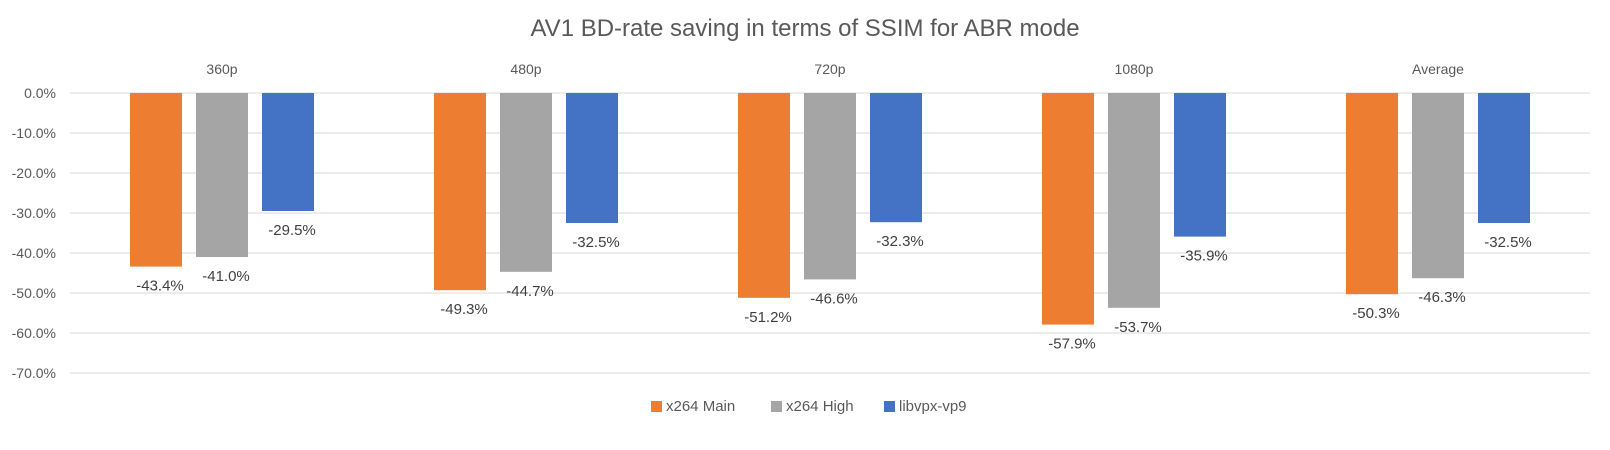 The width and height of the screenshot is (1610, 450). Describe the element at coordinates (1138, 327) in the screenshot. I see `data-label: -53.7%` at that location.